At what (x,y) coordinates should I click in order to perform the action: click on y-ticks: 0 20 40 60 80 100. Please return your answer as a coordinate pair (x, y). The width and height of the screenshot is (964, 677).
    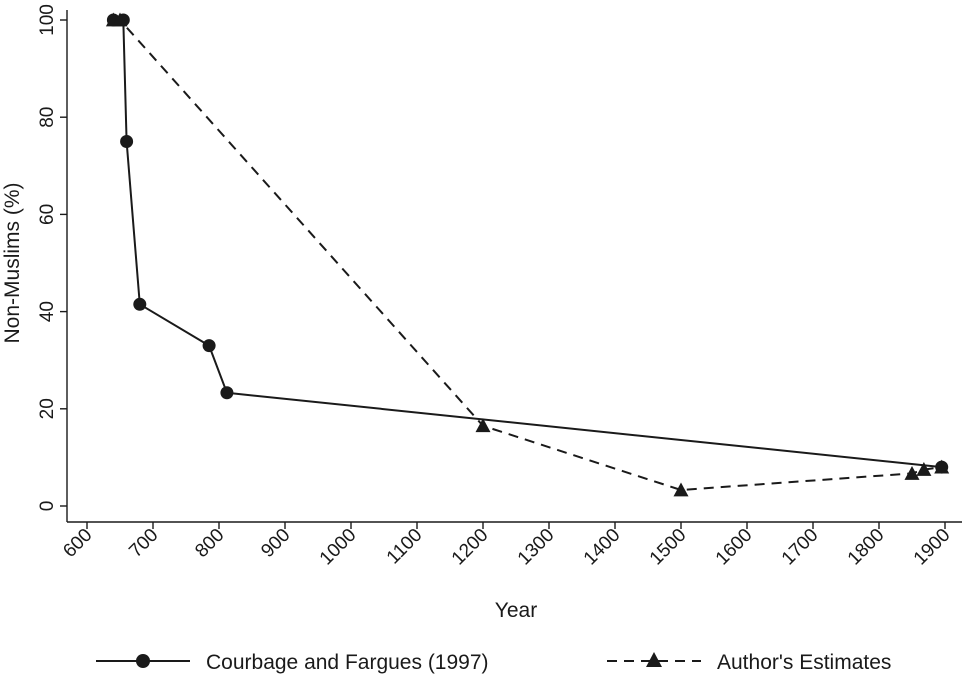
    Looking at the image, I should click on (52, 257).